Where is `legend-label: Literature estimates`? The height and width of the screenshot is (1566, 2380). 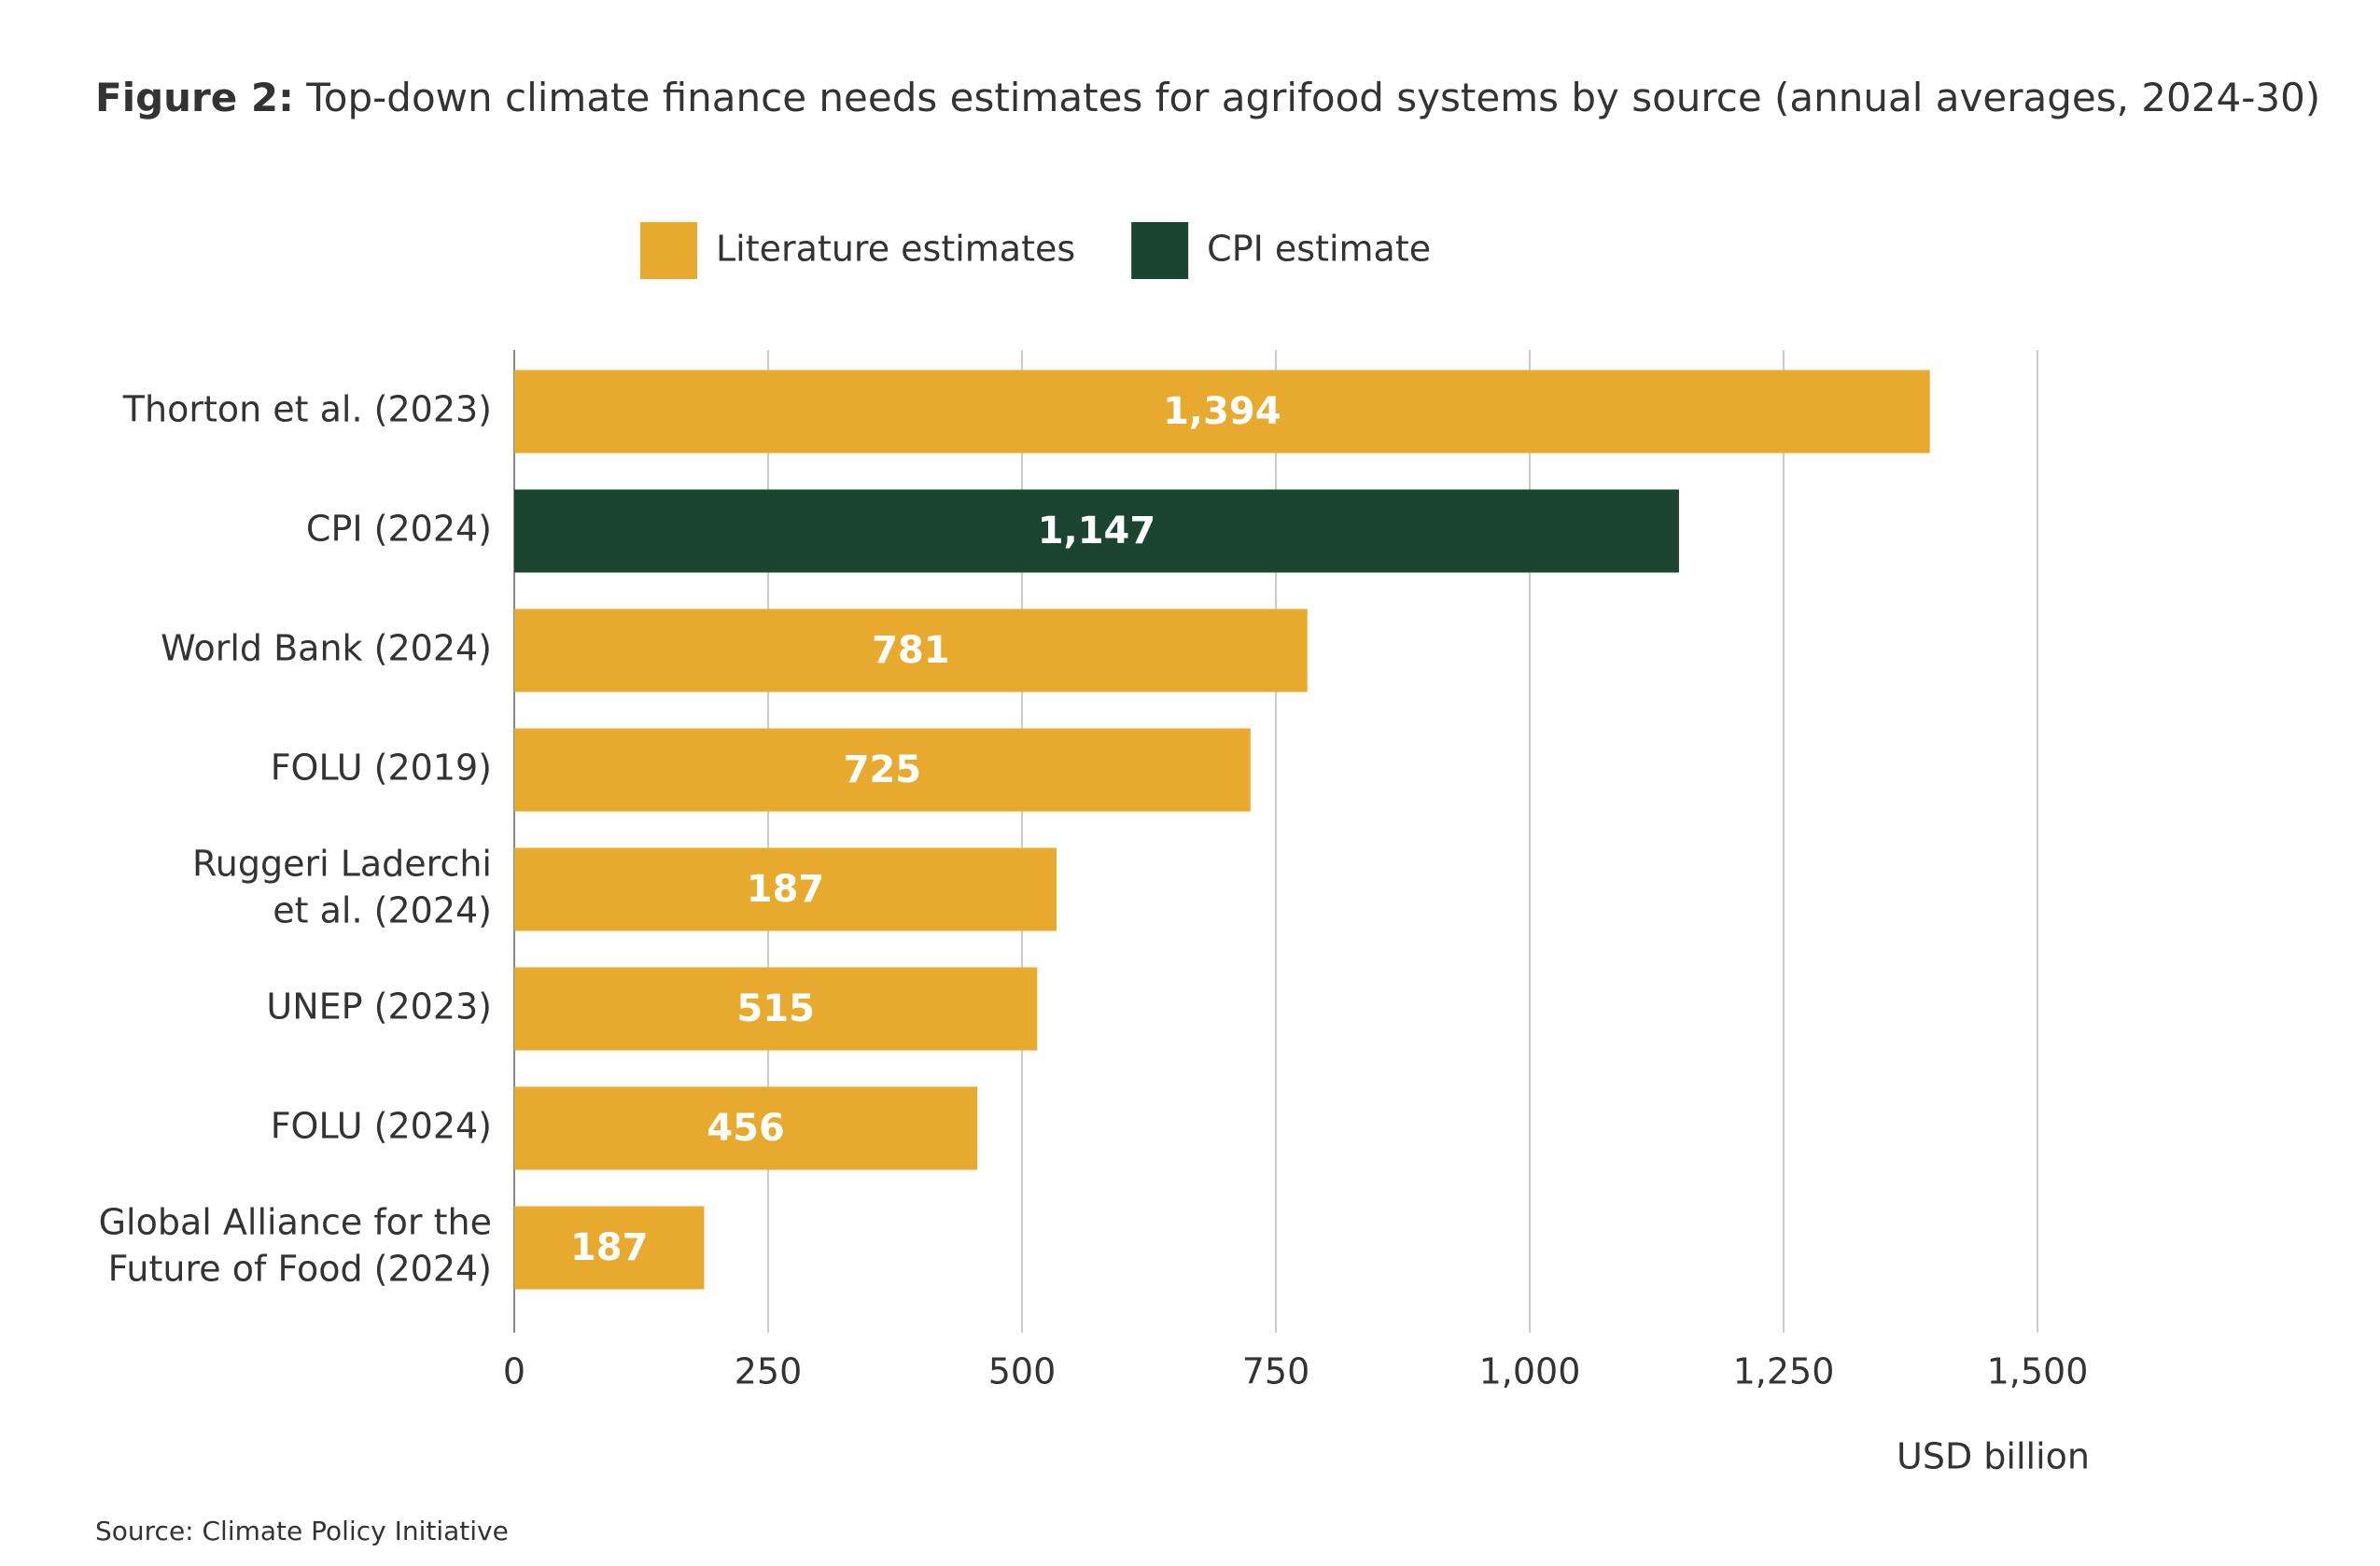 legend-label: Literature estimates is located at coordinates (895, 249).